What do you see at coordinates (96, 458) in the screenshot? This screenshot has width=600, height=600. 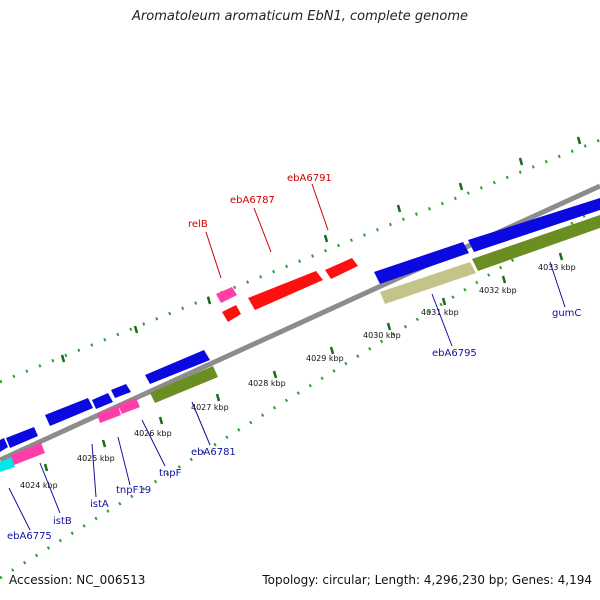 I see `scale-label-4025: 4025 kbp` at bounding box center [96, 458].